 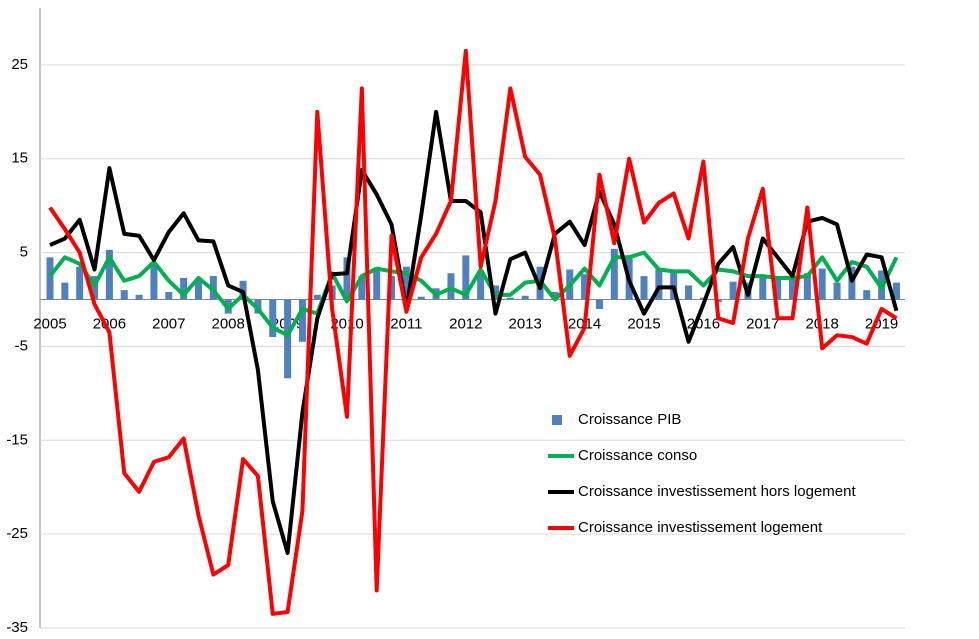 I want to click on x-tick-label: 2011, so click(x=406, y=324).